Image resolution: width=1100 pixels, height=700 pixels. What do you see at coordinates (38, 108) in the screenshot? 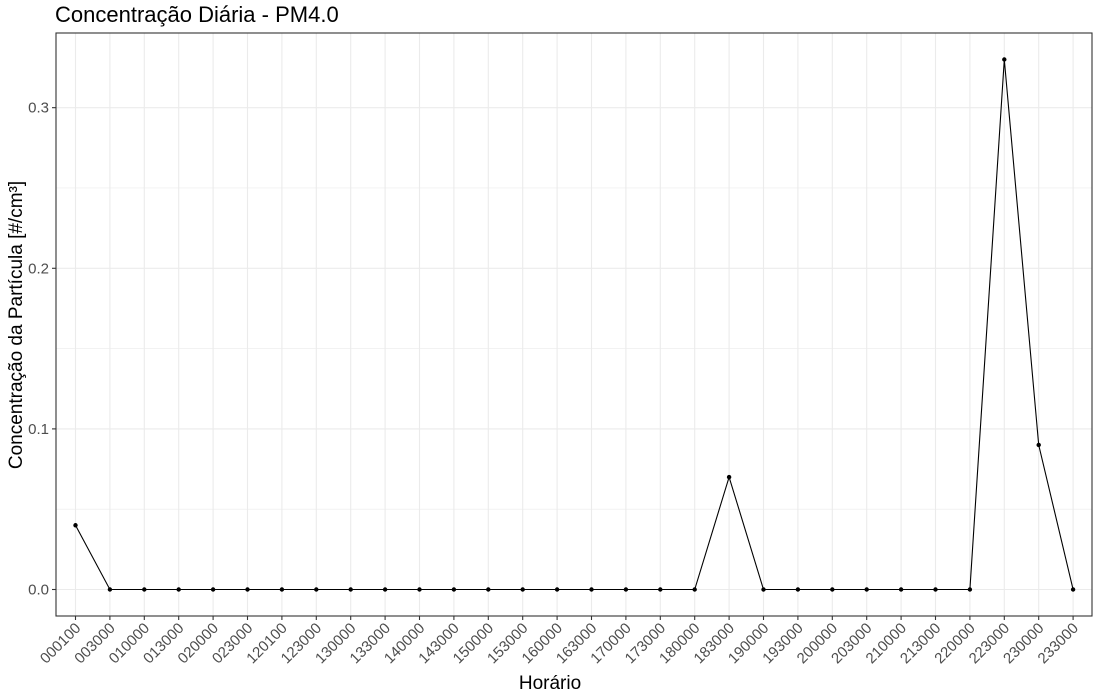
I see `y-tick-label: 0.3` at bounding box center [38, 108].